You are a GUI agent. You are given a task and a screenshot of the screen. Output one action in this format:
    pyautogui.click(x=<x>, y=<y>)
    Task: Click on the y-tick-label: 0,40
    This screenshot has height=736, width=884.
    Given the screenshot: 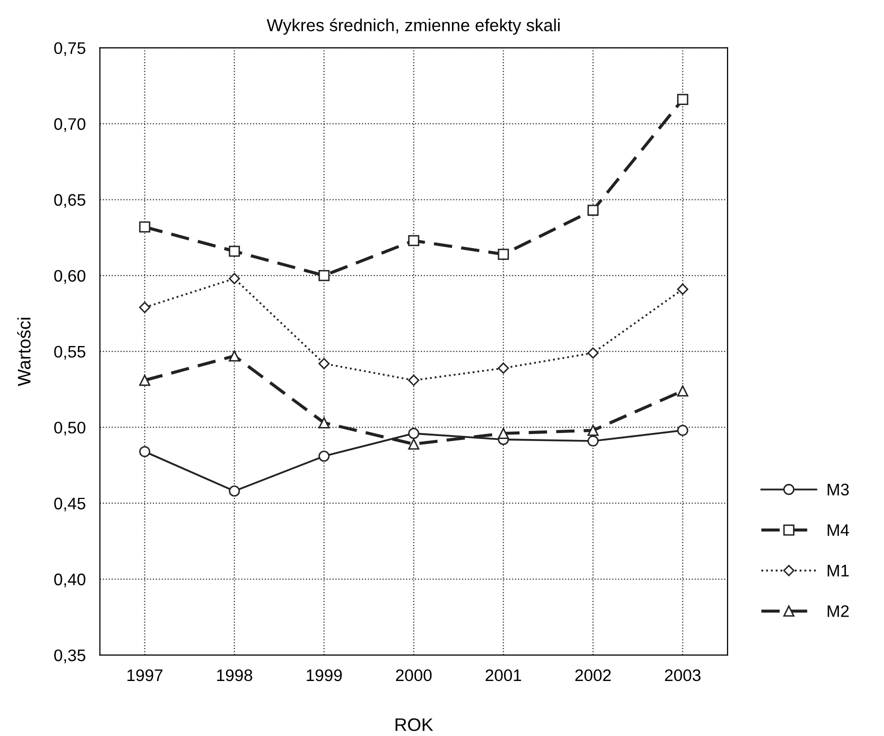 What is the action you would take?
    pyautogui.click(x=70, y=581)
    